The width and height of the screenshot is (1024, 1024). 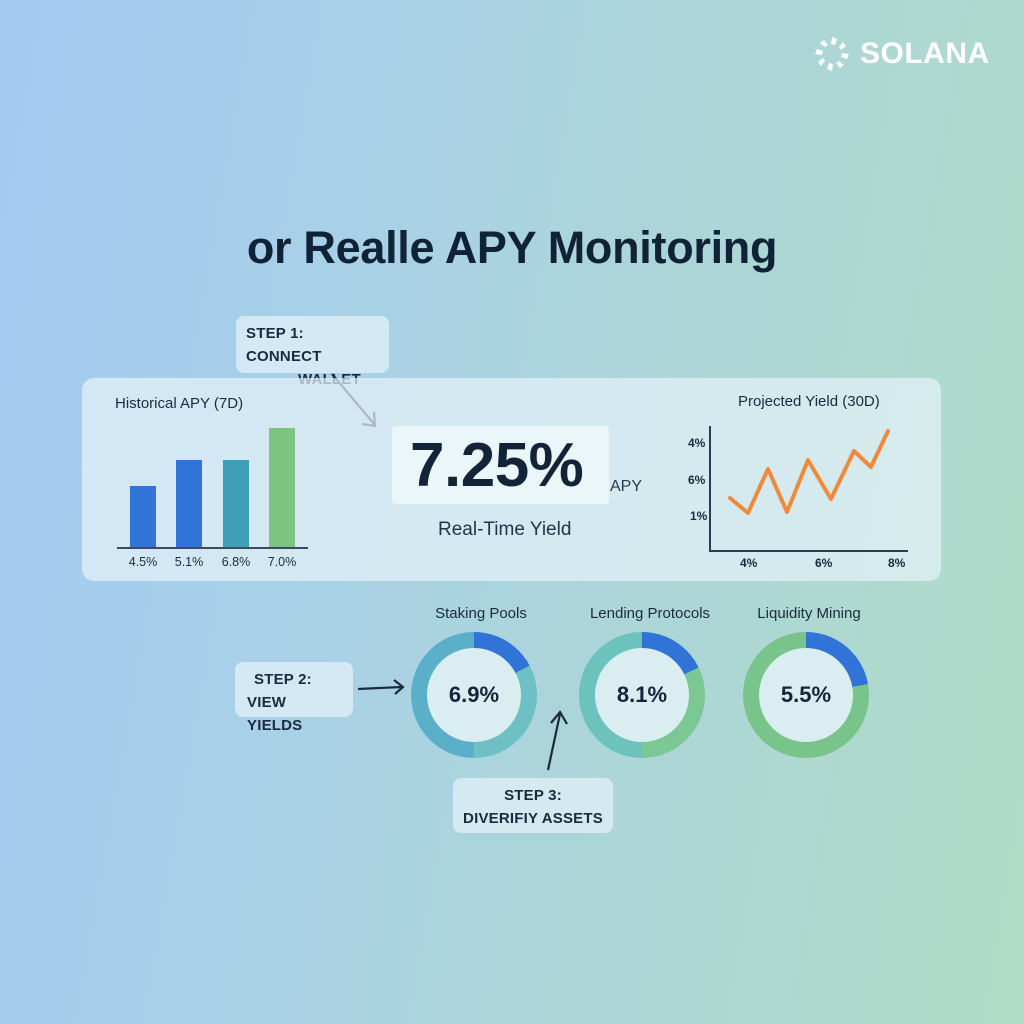 What do you see at coordinates (925, 53) in the screenshot?
I see `brand-name: SOLANA` at bounding box center [925, 53].